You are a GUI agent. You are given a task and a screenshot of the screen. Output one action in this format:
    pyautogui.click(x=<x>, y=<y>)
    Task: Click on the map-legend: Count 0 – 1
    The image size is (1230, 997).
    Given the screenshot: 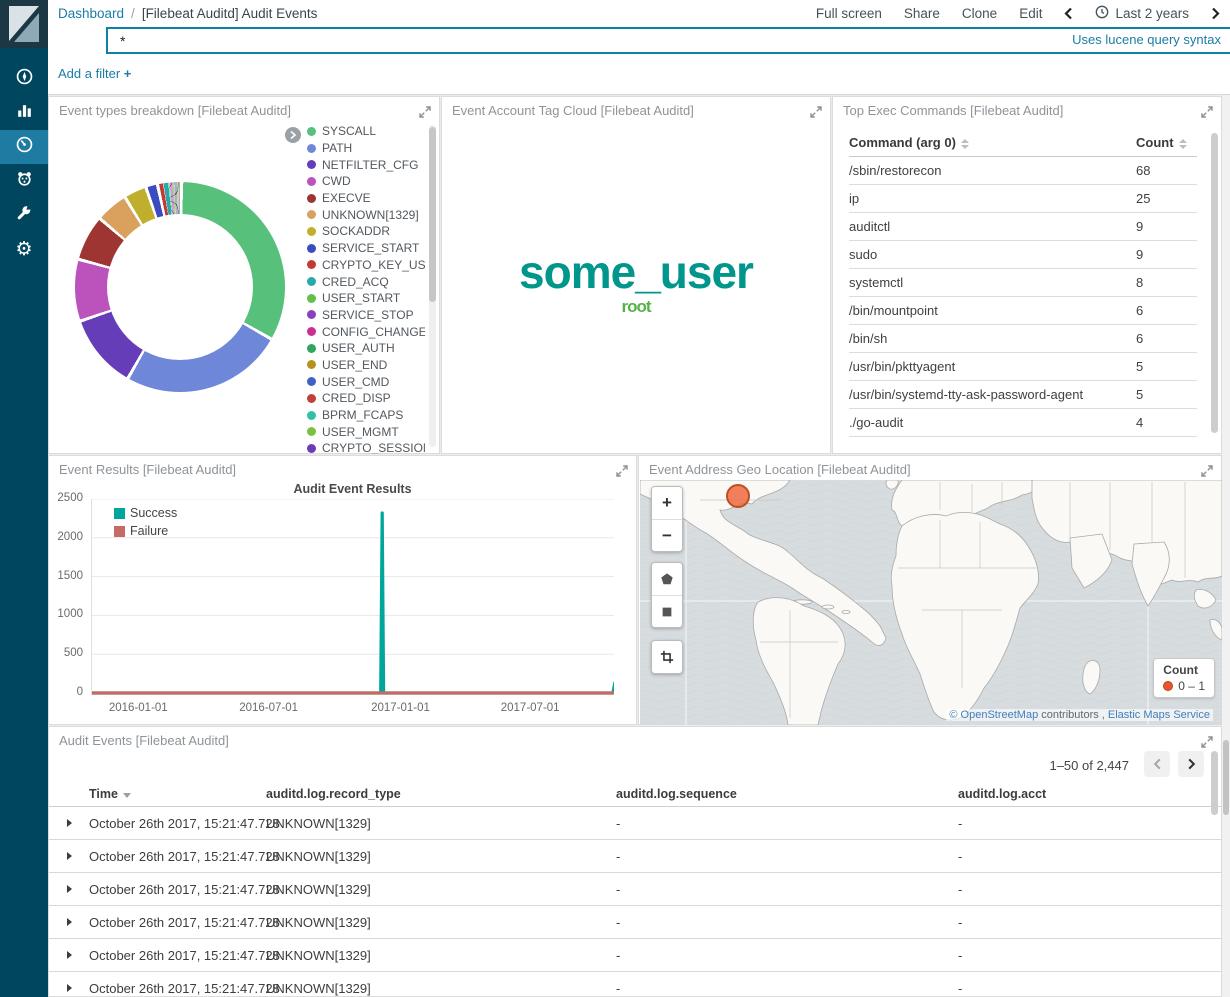 What is the action you would take?
    pyautogui.click(x=1184, y=678)
    